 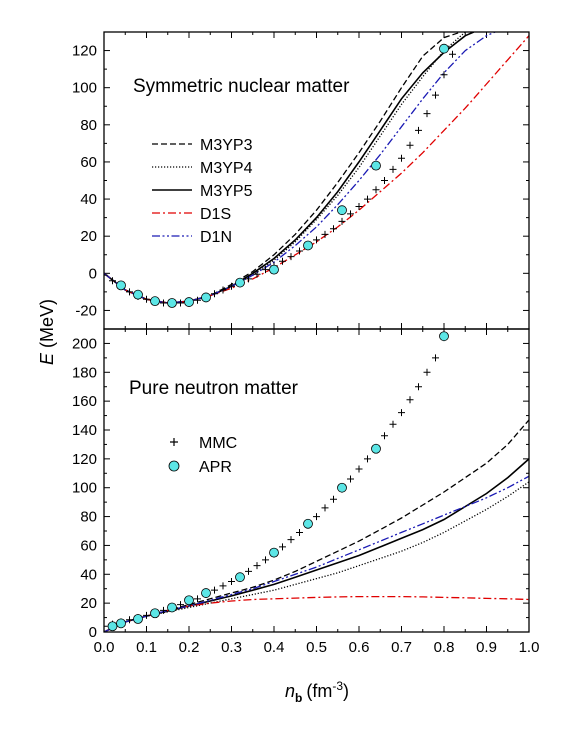 I want to click on legend-label-d1s: D1S, so click(x=215, y=214).